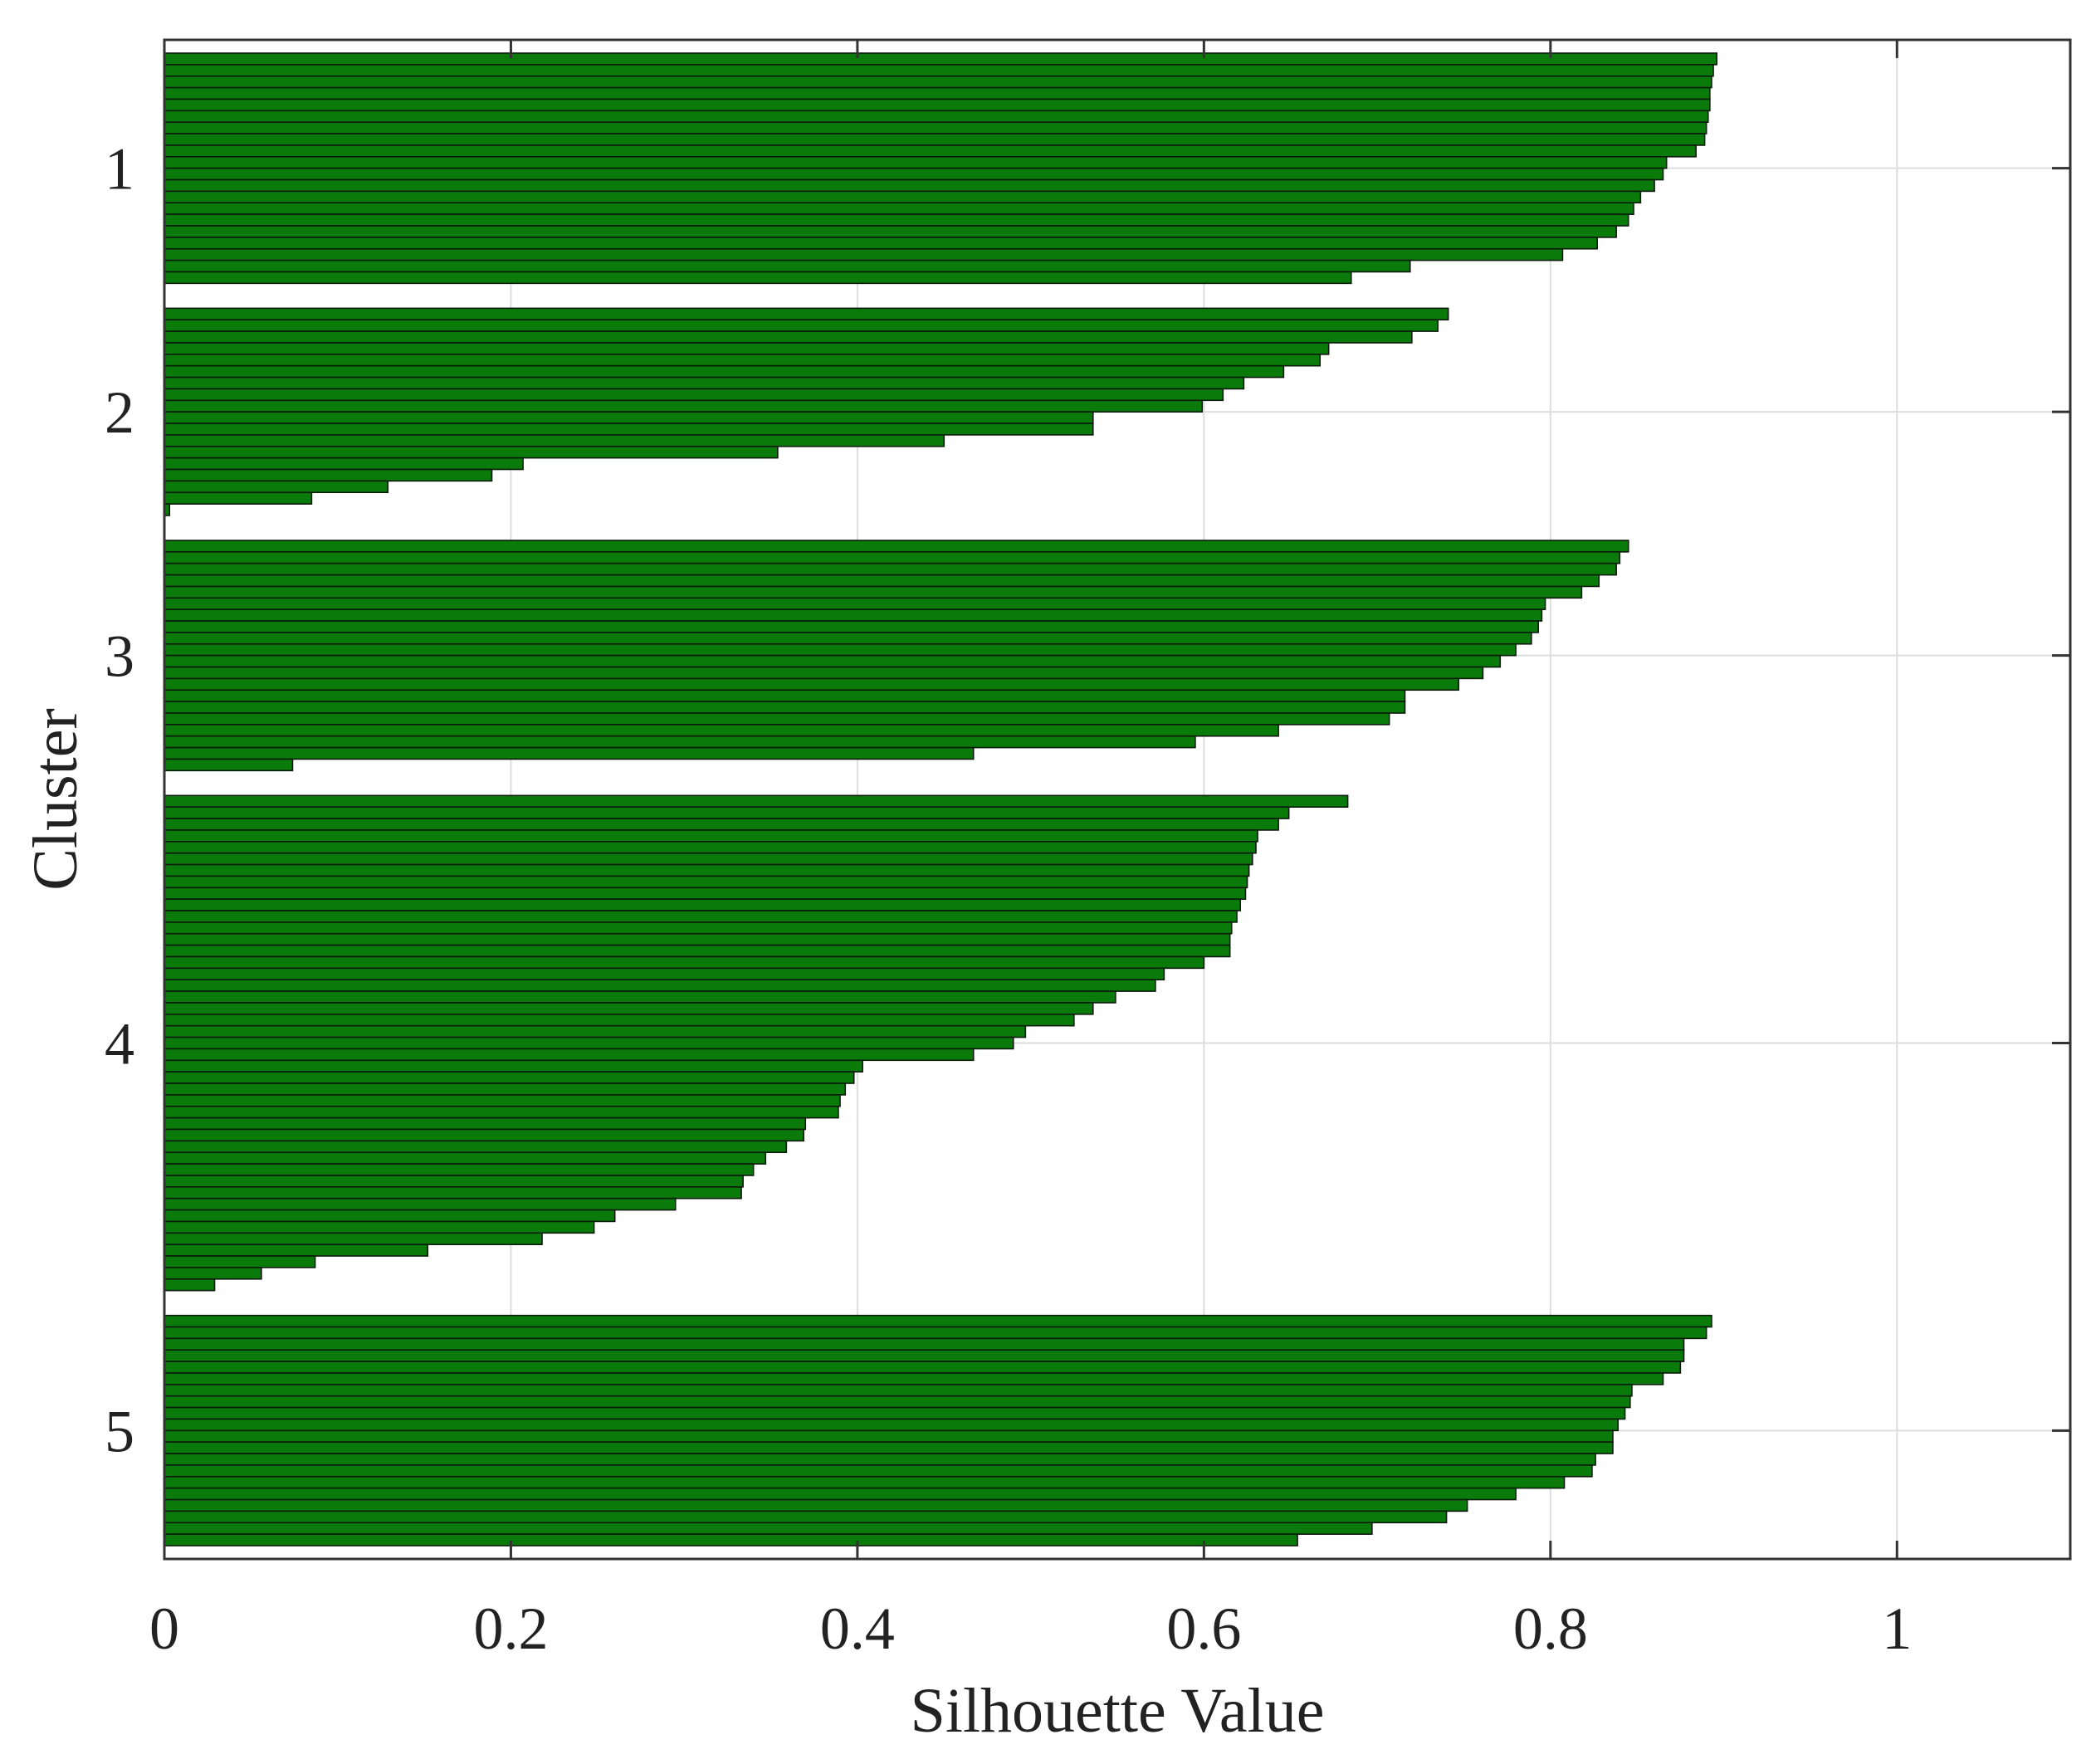  Describe the element at coordinates (1897, 1629) in the screenshot. I see `x-tick-label: 1` at that location.